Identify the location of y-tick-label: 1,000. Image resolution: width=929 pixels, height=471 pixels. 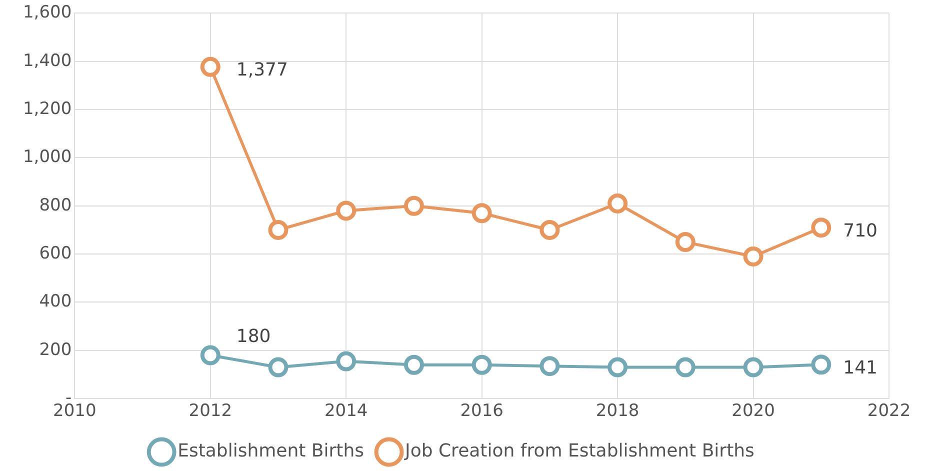
(47, 157).